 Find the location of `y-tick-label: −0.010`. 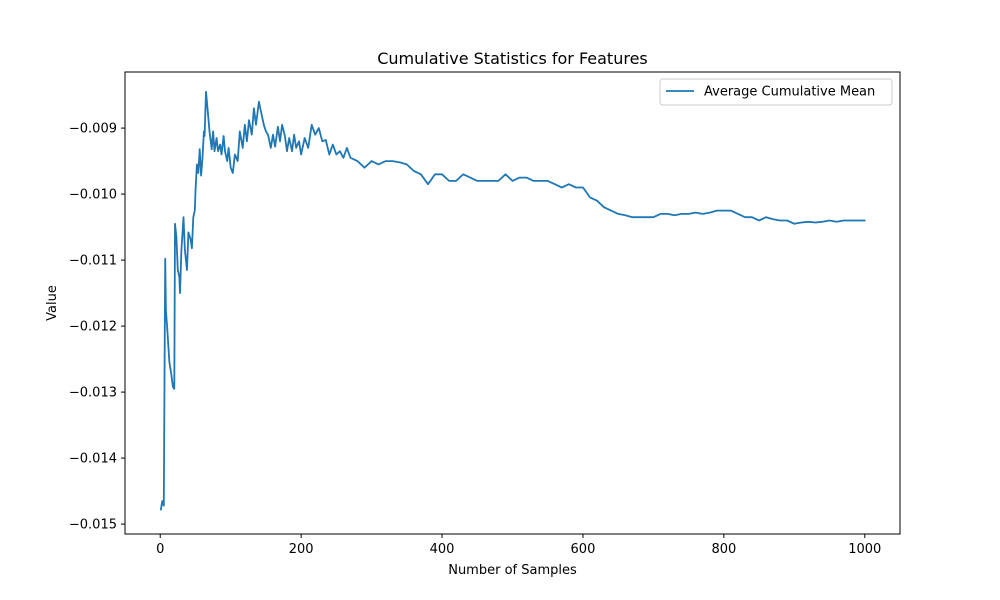

y-tick-label: −0.010 is located at coordinates (93, 195).